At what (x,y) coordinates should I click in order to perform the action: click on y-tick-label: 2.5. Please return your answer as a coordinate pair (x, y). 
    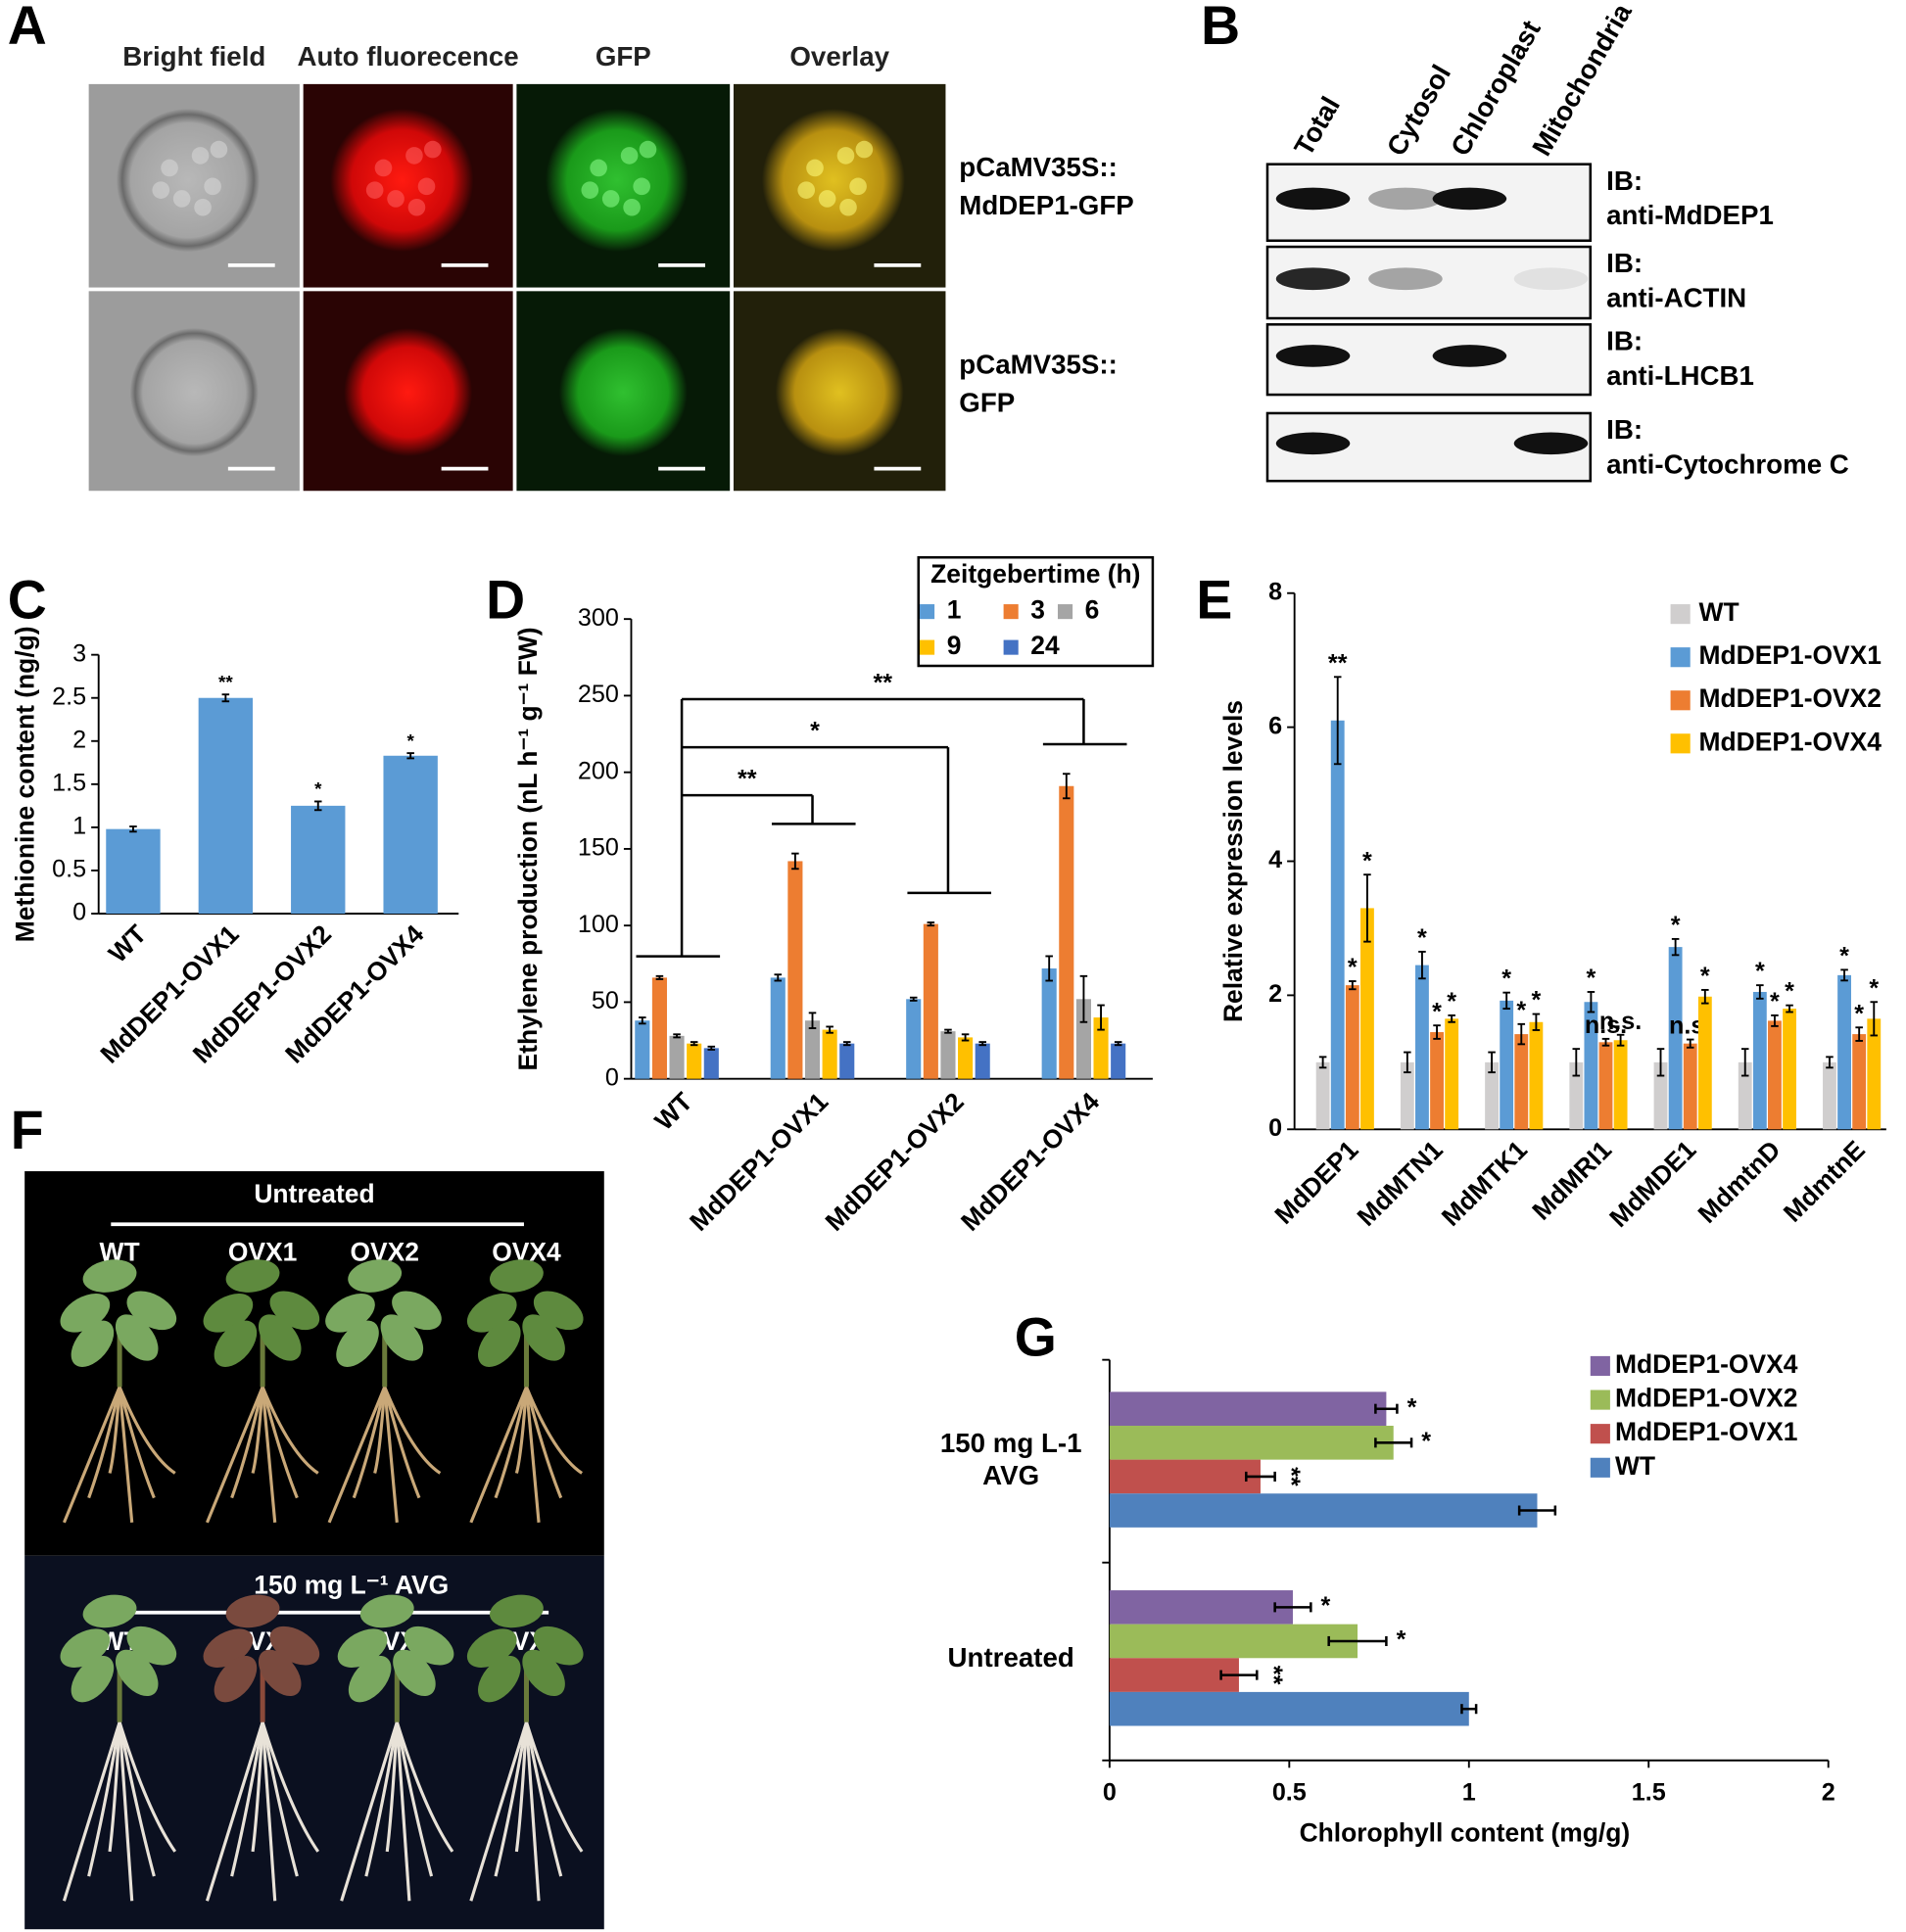
    Looking at the image, I should click on (69, 696).